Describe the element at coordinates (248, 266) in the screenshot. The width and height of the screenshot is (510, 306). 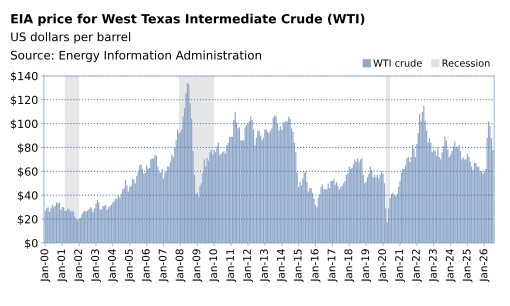
I see `x-tick-label: Jan-12` at that location.